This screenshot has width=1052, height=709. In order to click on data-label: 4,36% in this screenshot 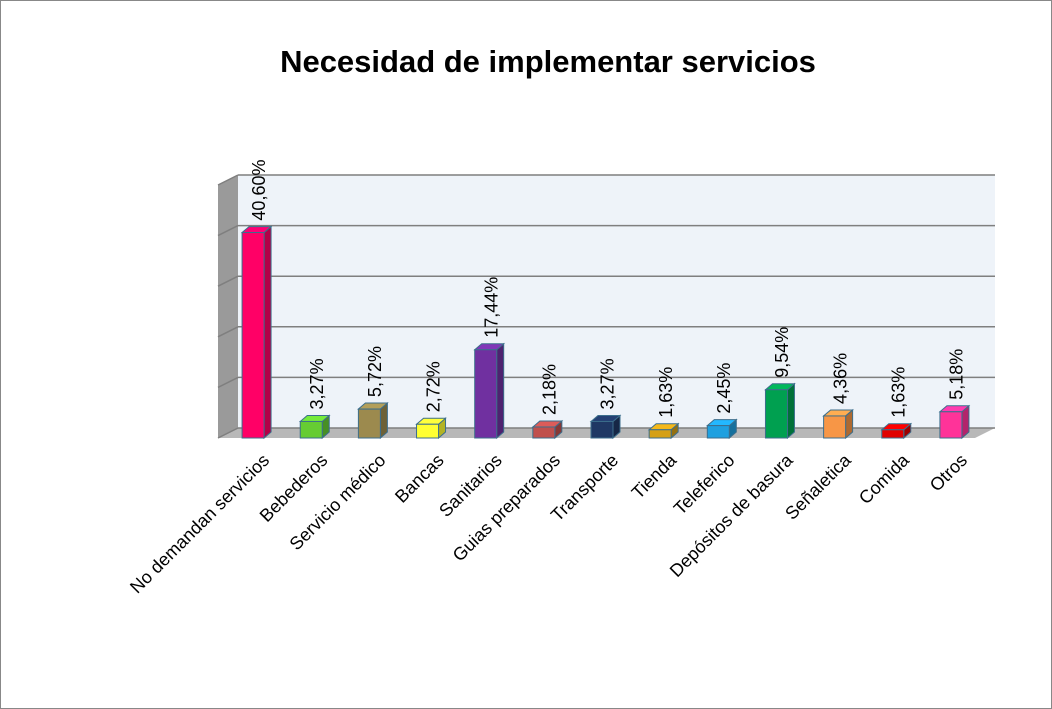, I will do `click(840, 378)`.